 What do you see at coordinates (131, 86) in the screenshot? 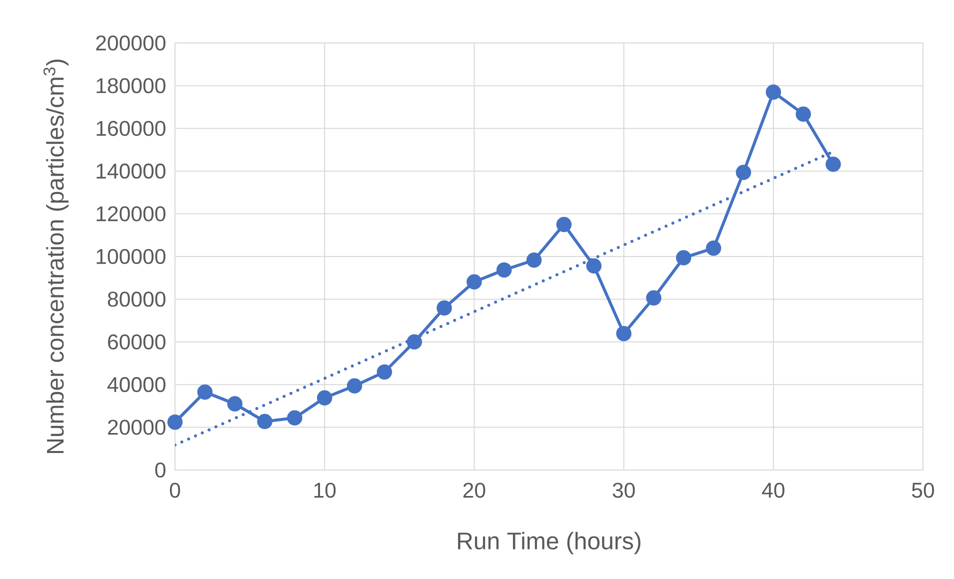
I see `y-tick-label: 180000` at bounding box center [131, 86].